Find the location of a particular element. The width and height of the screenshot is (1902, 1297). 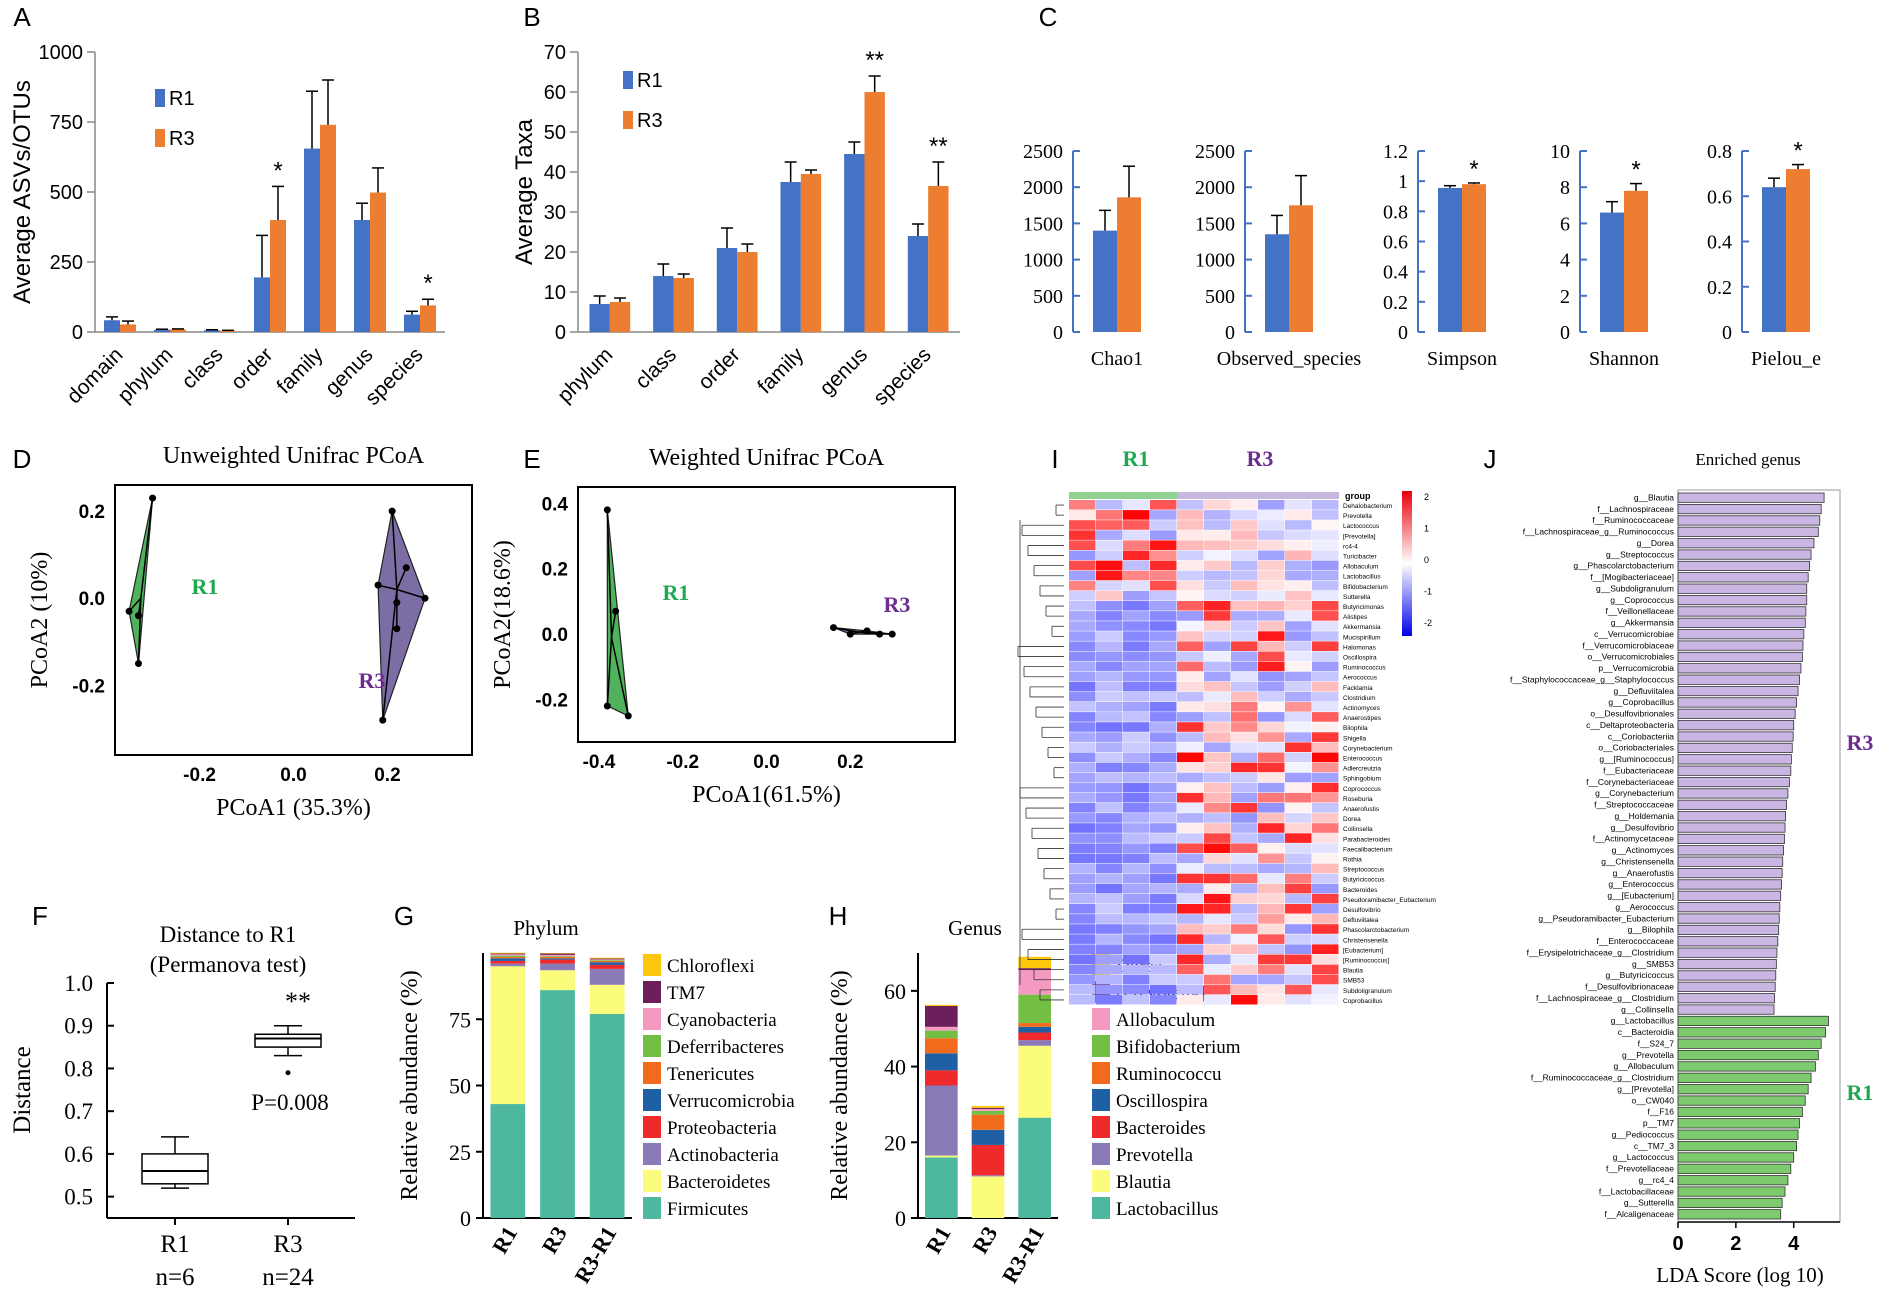

x-axis-label: Observed_species is located at coordinates (1289, 359).